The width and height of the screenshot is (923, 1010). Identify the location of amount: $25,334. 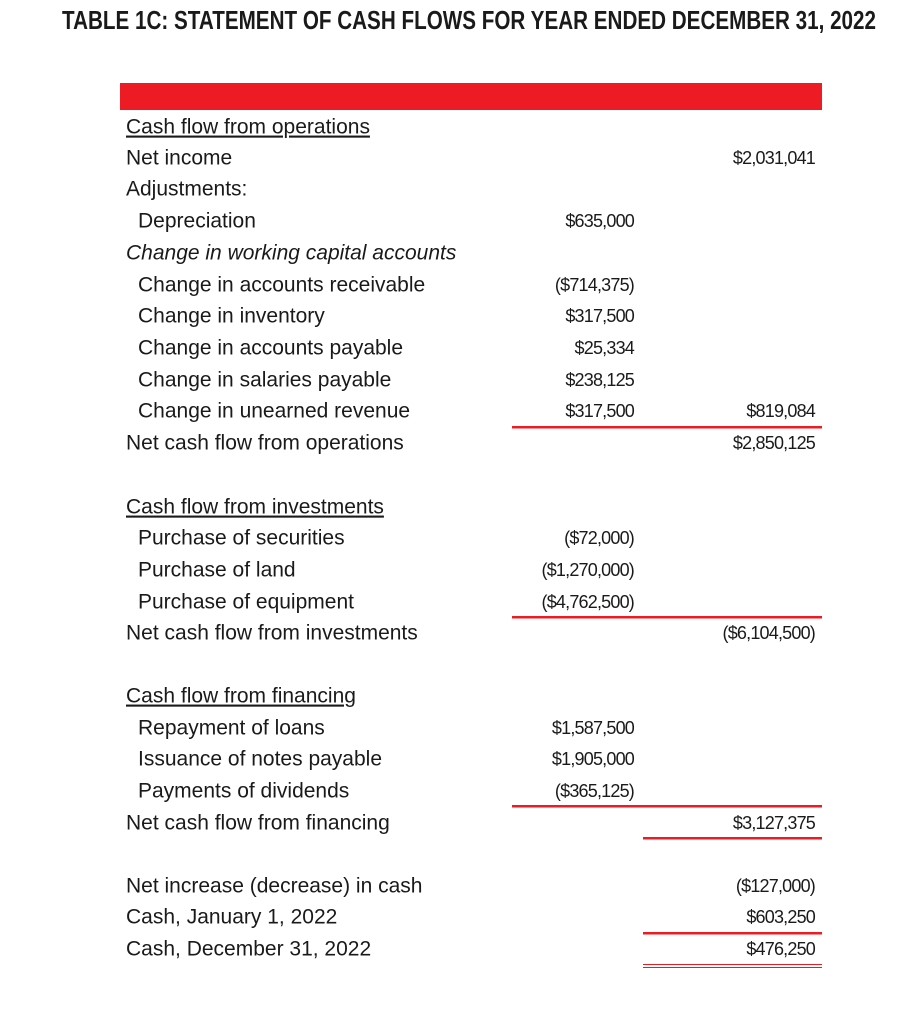
(605, 348).